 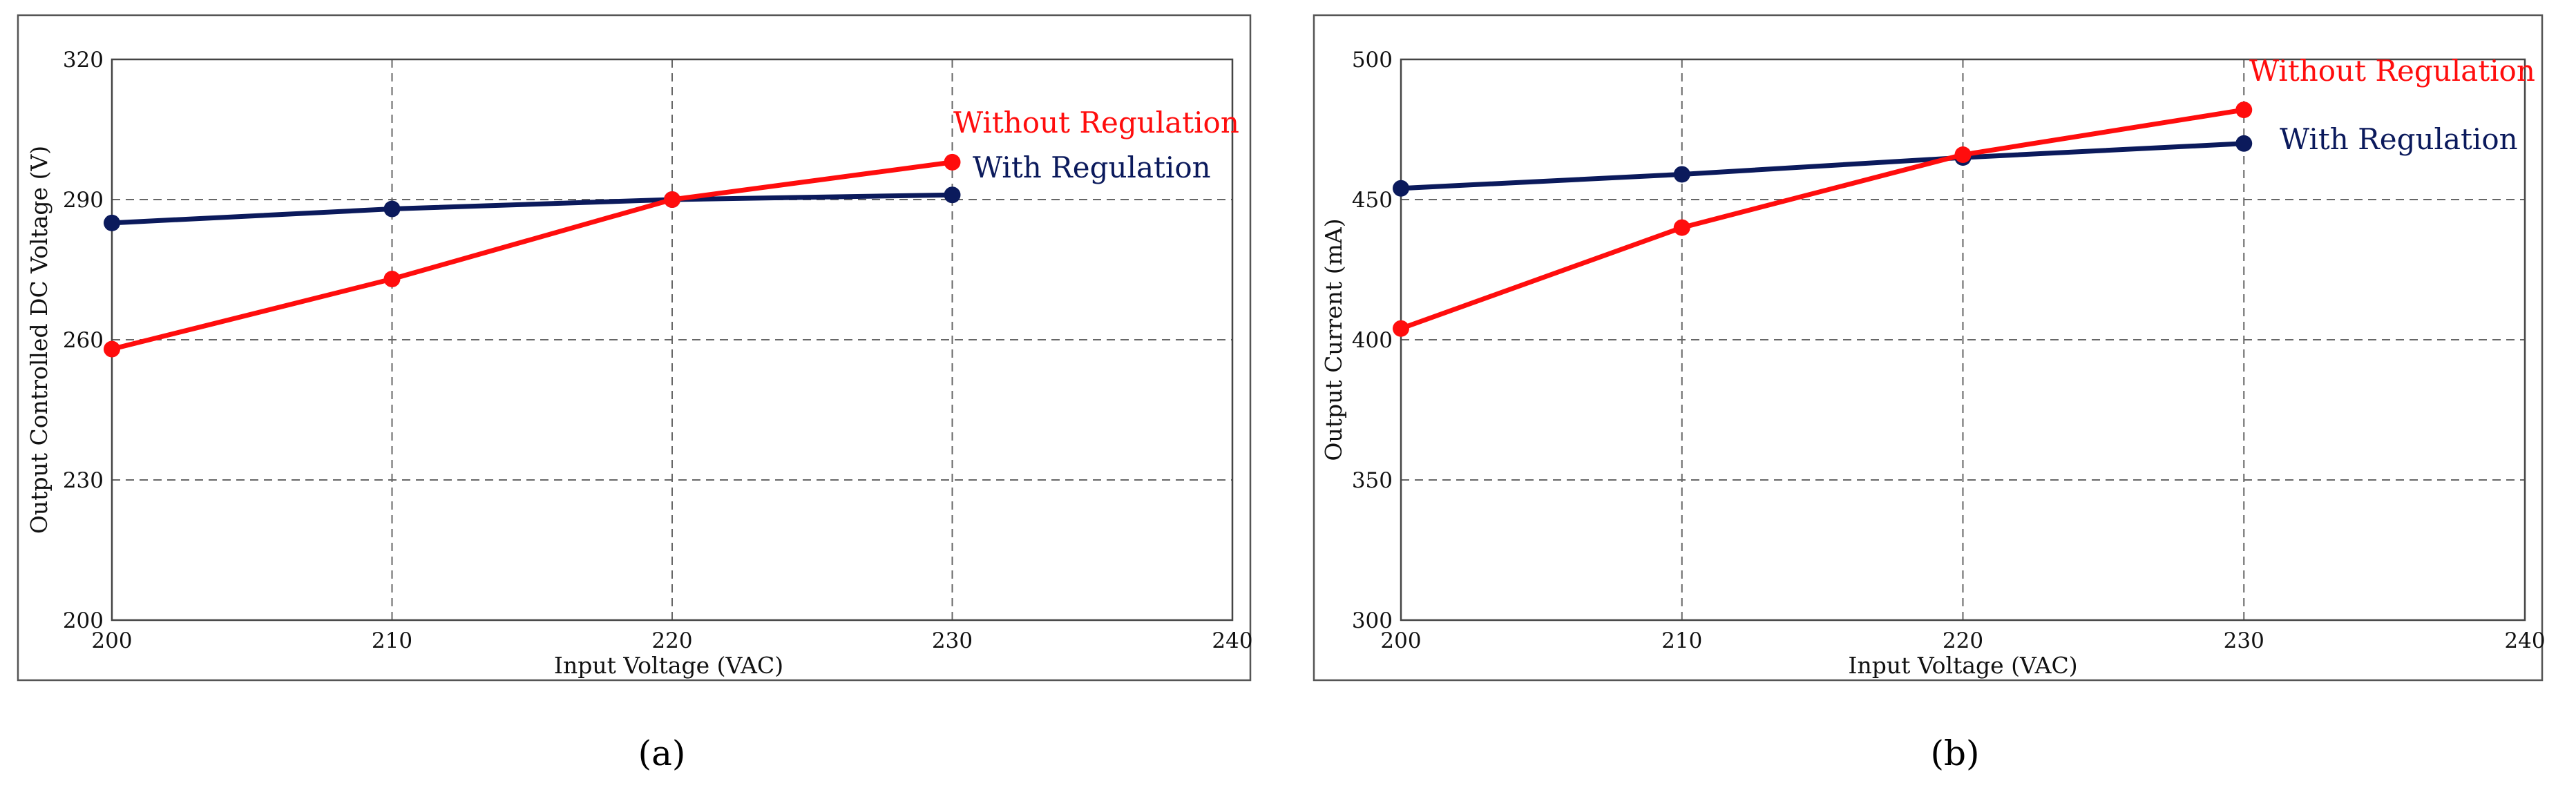 What do you see at coordinates (1372, 200) in the screenshot?
I see `y-tick-label: 450` at bounding box center [1372, 200].